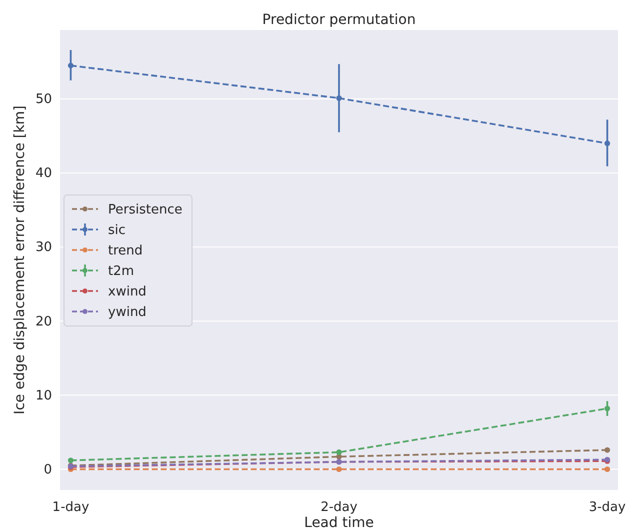 This screenshot has height=530, width=631. I want to click on legend-label: Persistence, so click(145, 210).